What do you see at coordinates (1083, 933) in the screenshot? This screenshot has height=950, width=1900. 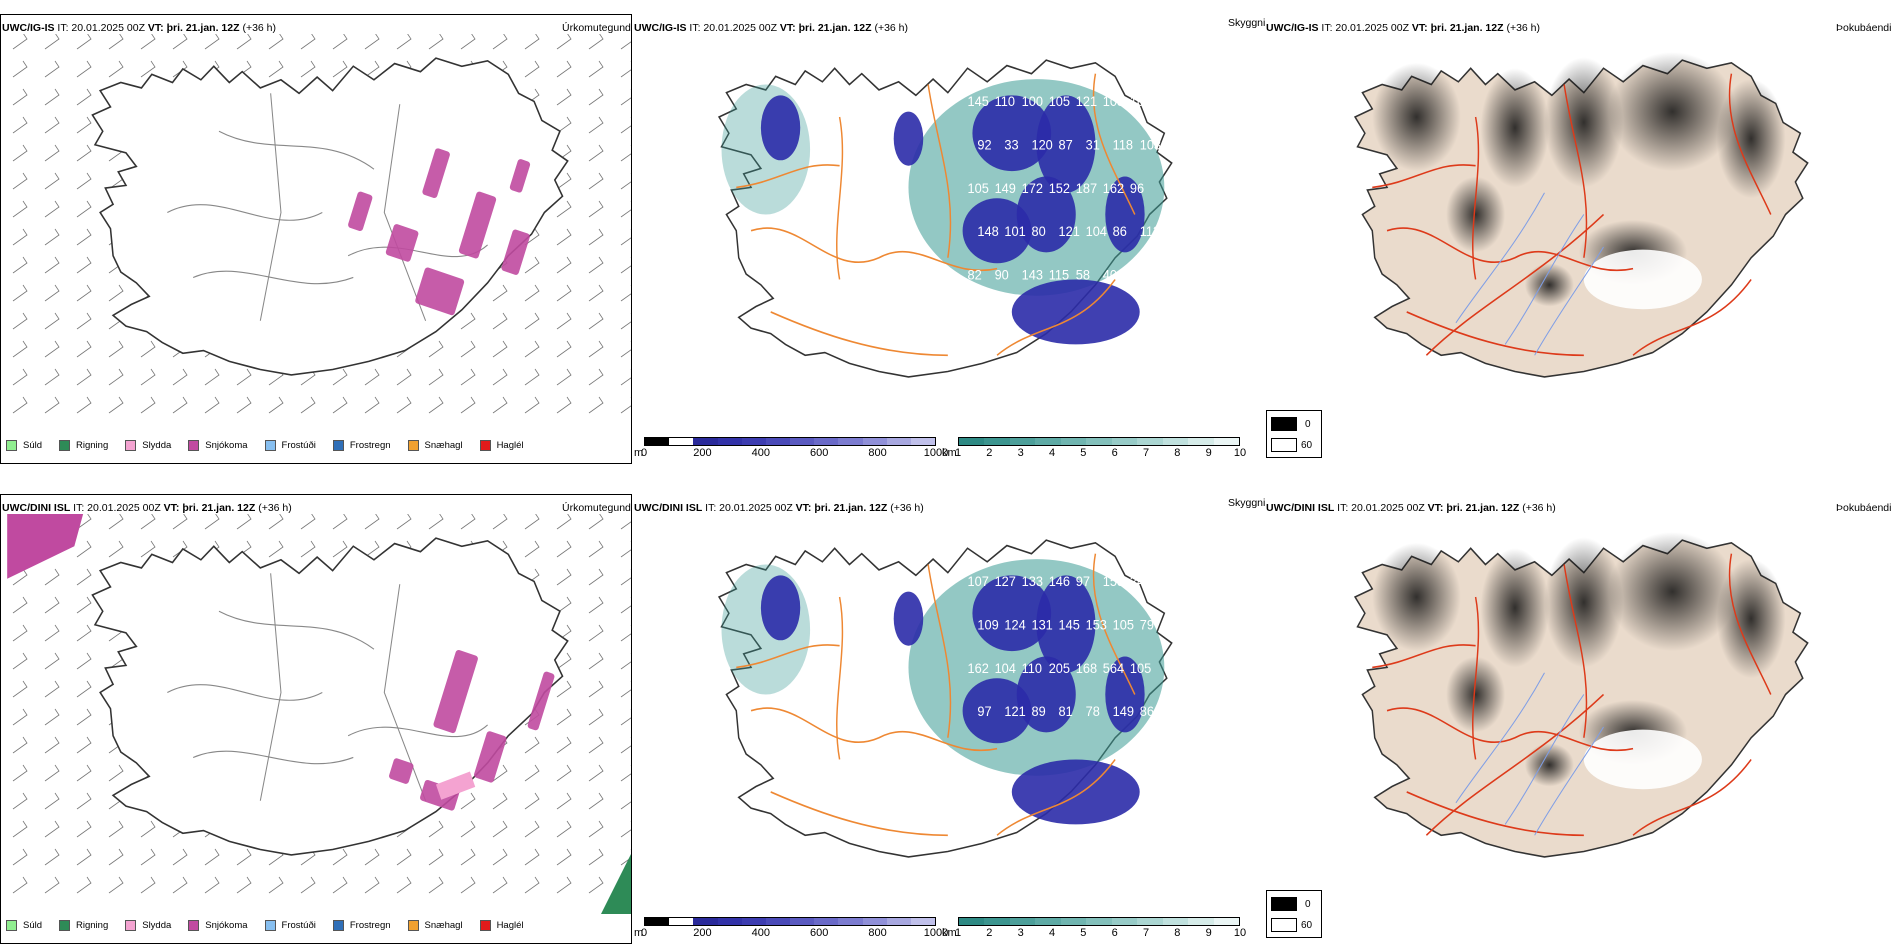 I see `colorbar-tick-label: 5` at bounding box center [1083, 933].